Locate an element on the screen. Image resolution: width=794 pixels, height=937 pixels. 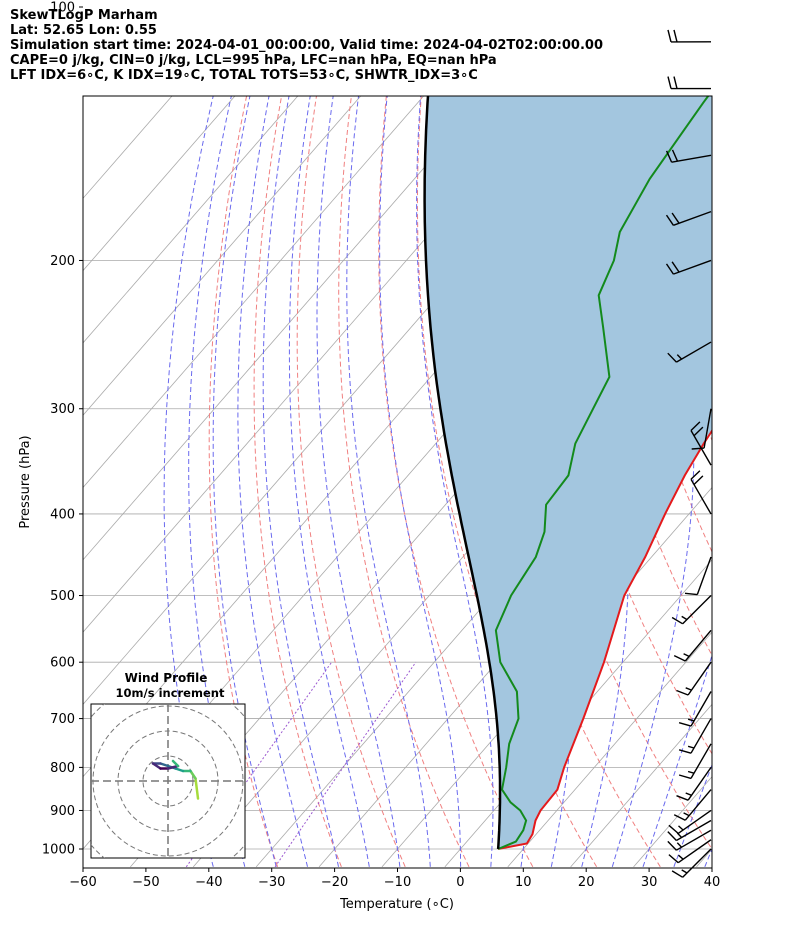
isotherm--140 is located at coordinates (159, 184).